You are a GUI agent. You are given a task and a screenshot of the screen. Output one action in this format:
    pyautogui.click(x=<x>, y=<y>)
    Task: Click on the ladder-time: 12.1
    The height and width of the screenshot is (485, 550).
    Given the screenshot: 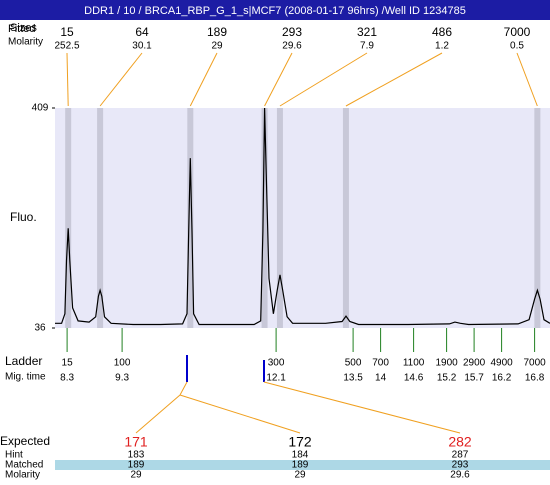 What is the action you would take?
    pyautogui.click(x=276, y=378)
    